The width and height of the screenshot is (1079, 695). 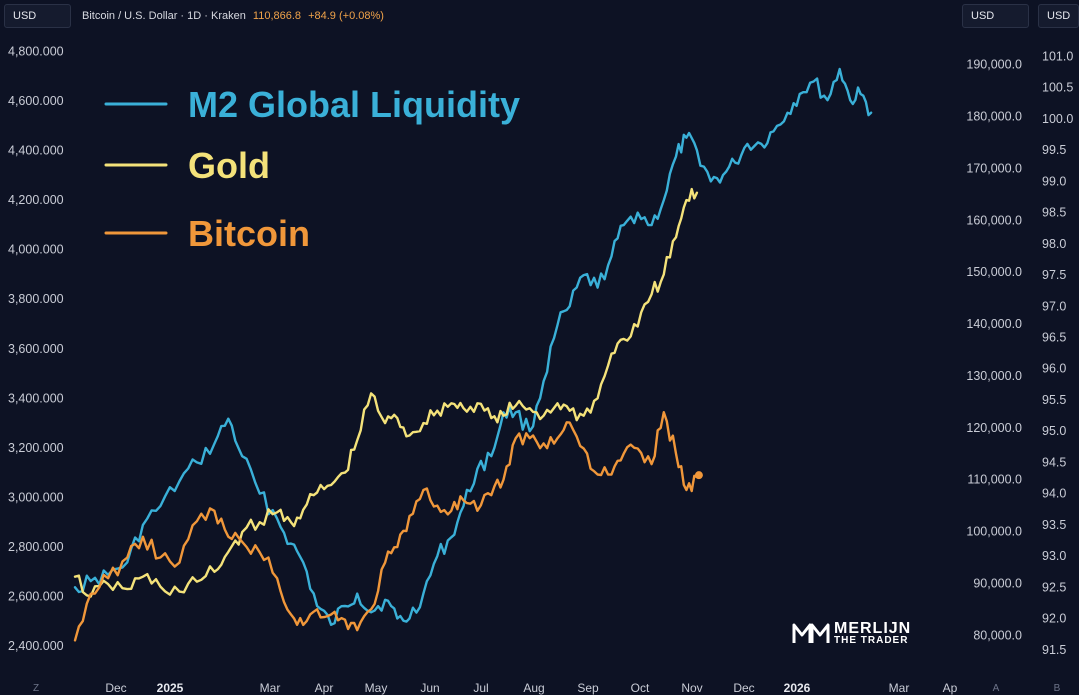 What do you see at coordinates (376, 688) in the screenshot?
I see `x-axis-tick: May` at bounding box center [376, 688].